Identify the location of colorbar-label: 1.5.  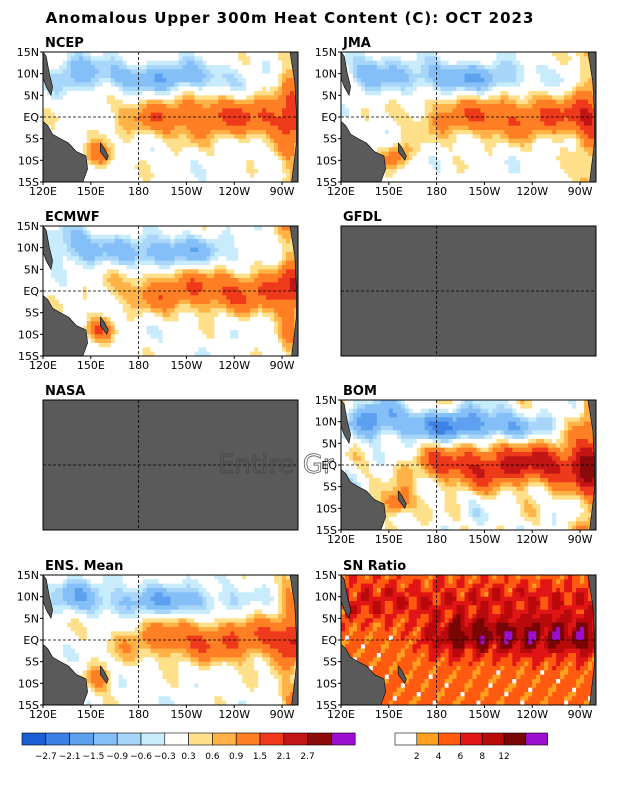
(260, 757).